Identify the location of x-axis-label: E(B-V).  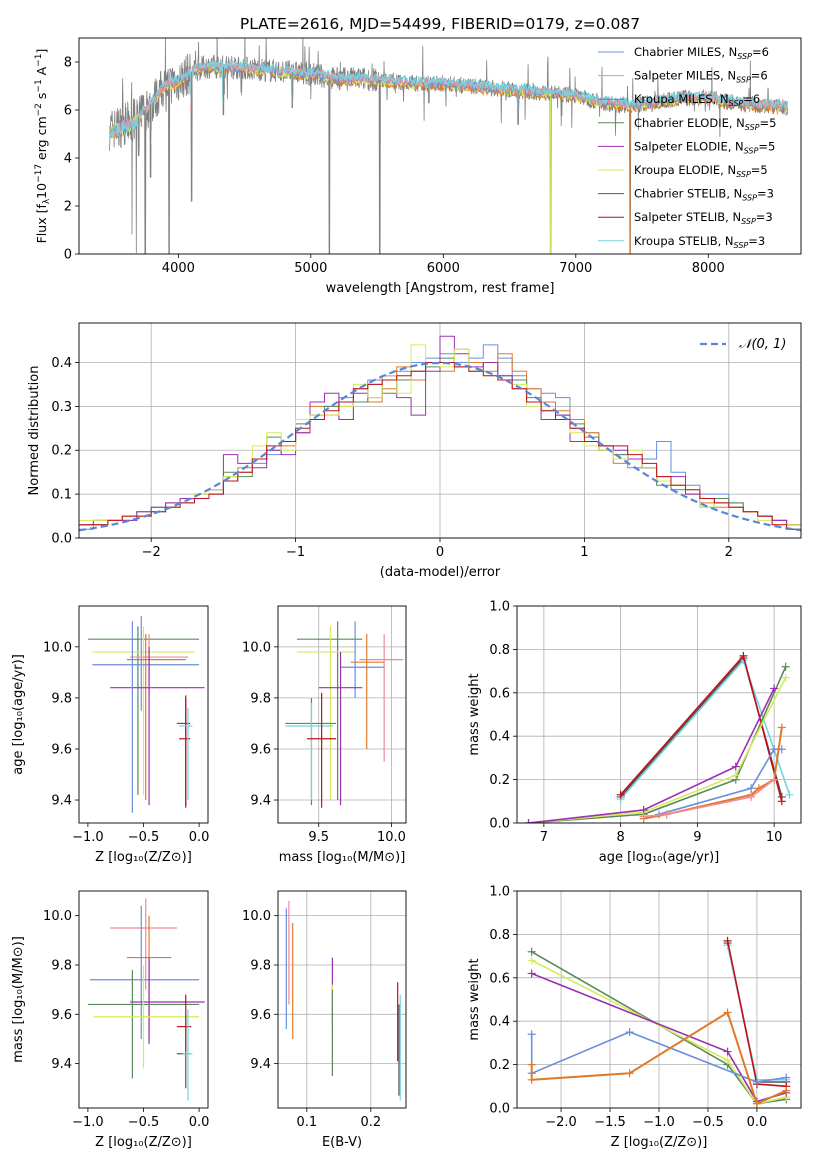
(342, 1142).